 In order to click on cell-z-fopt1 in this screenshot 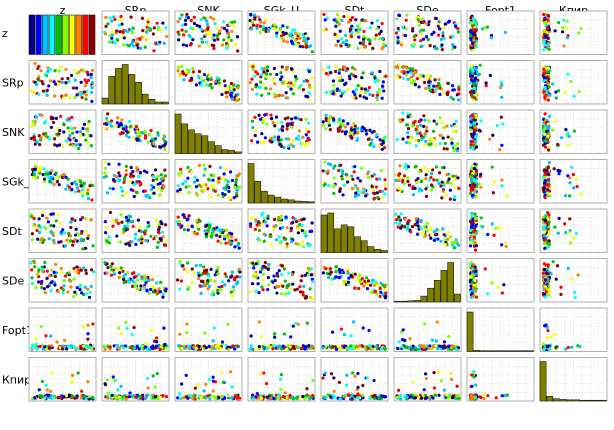, I will do `click(500, 32)`.